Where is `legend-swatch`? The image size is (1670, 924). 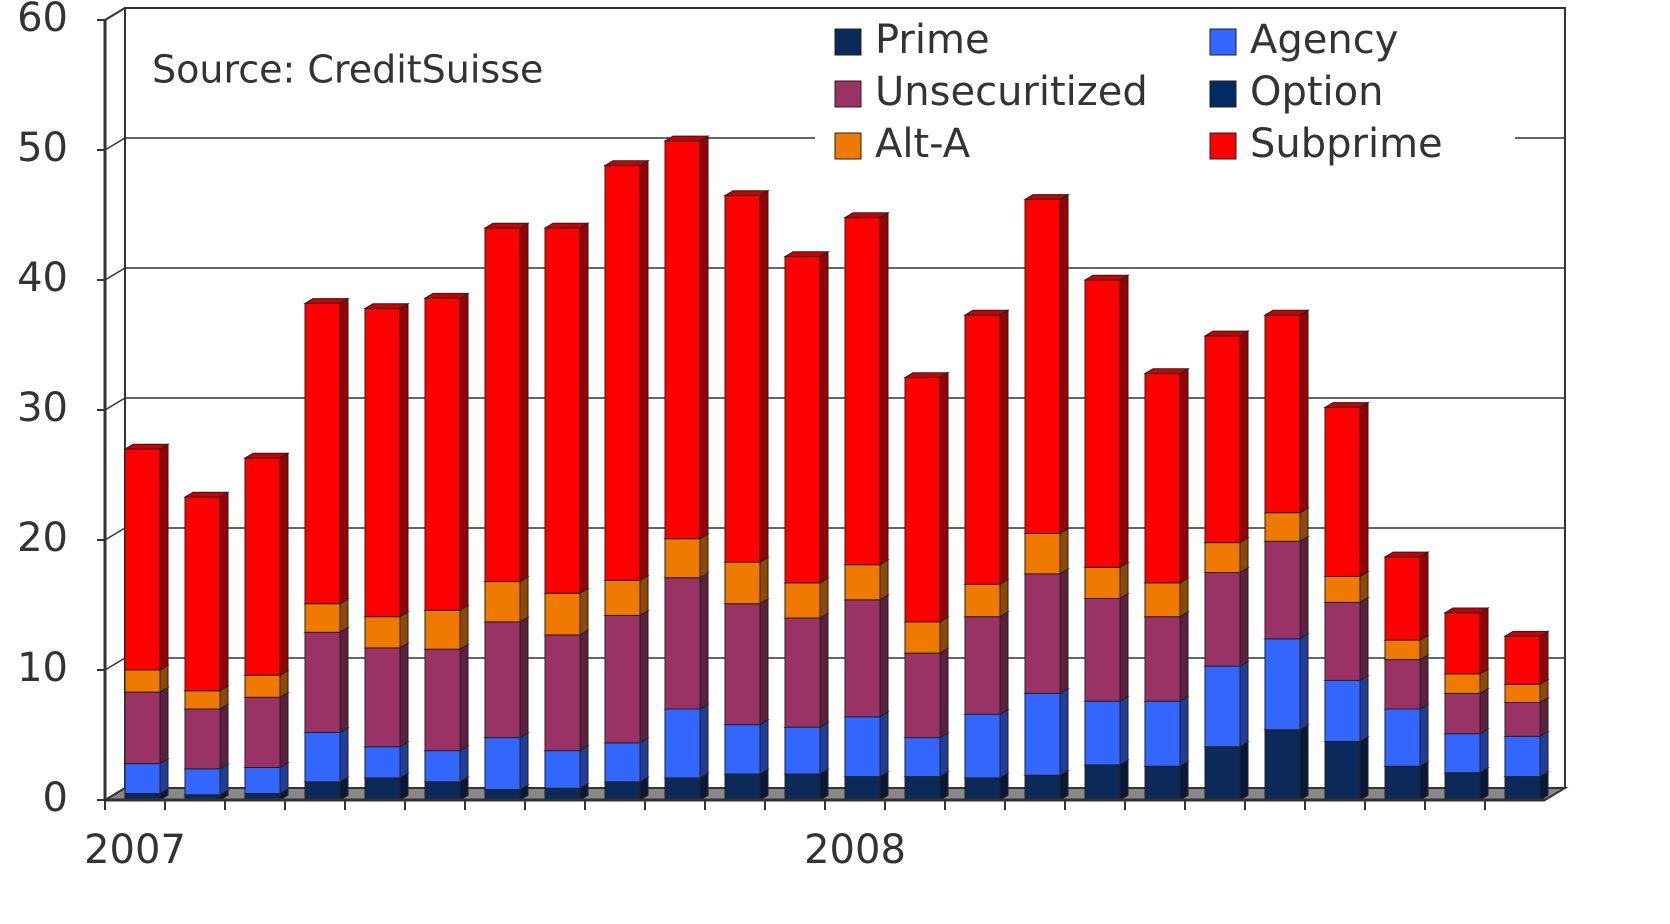 legend-swatch is located at coordinates (848, 42).